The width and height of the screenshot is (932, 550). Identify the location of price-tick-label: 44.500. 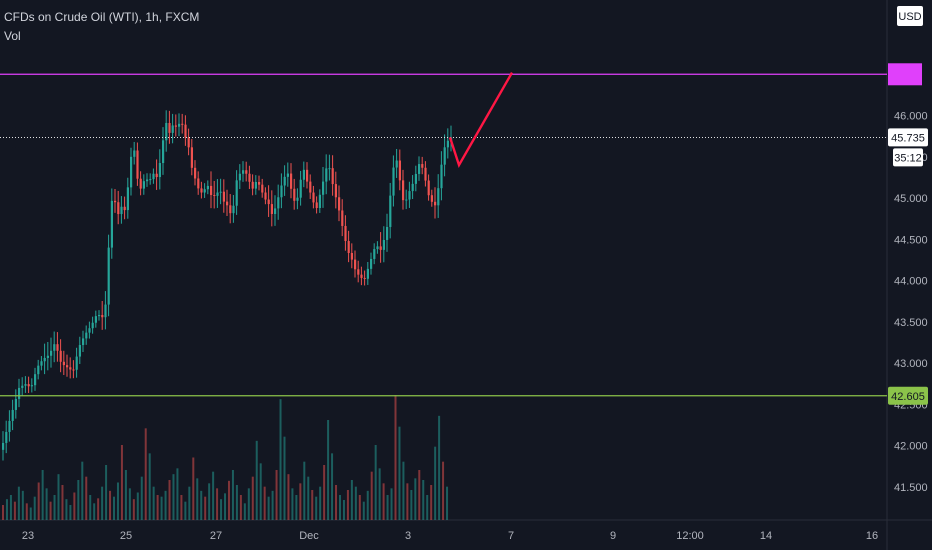
(911, 240).